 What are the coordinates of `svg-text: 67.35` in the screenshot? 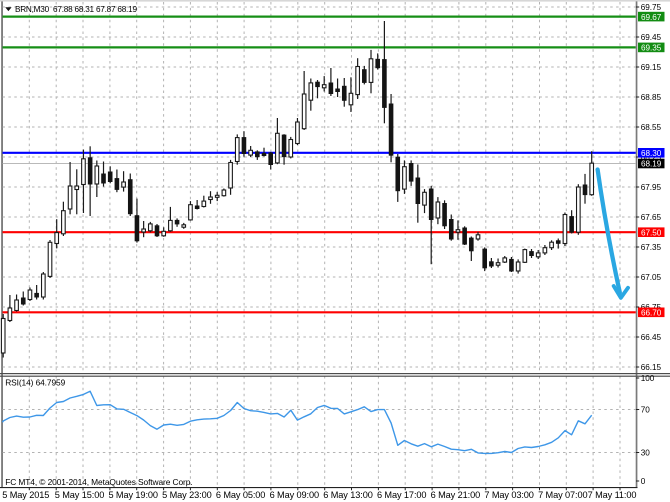 It's located at (651, 247).